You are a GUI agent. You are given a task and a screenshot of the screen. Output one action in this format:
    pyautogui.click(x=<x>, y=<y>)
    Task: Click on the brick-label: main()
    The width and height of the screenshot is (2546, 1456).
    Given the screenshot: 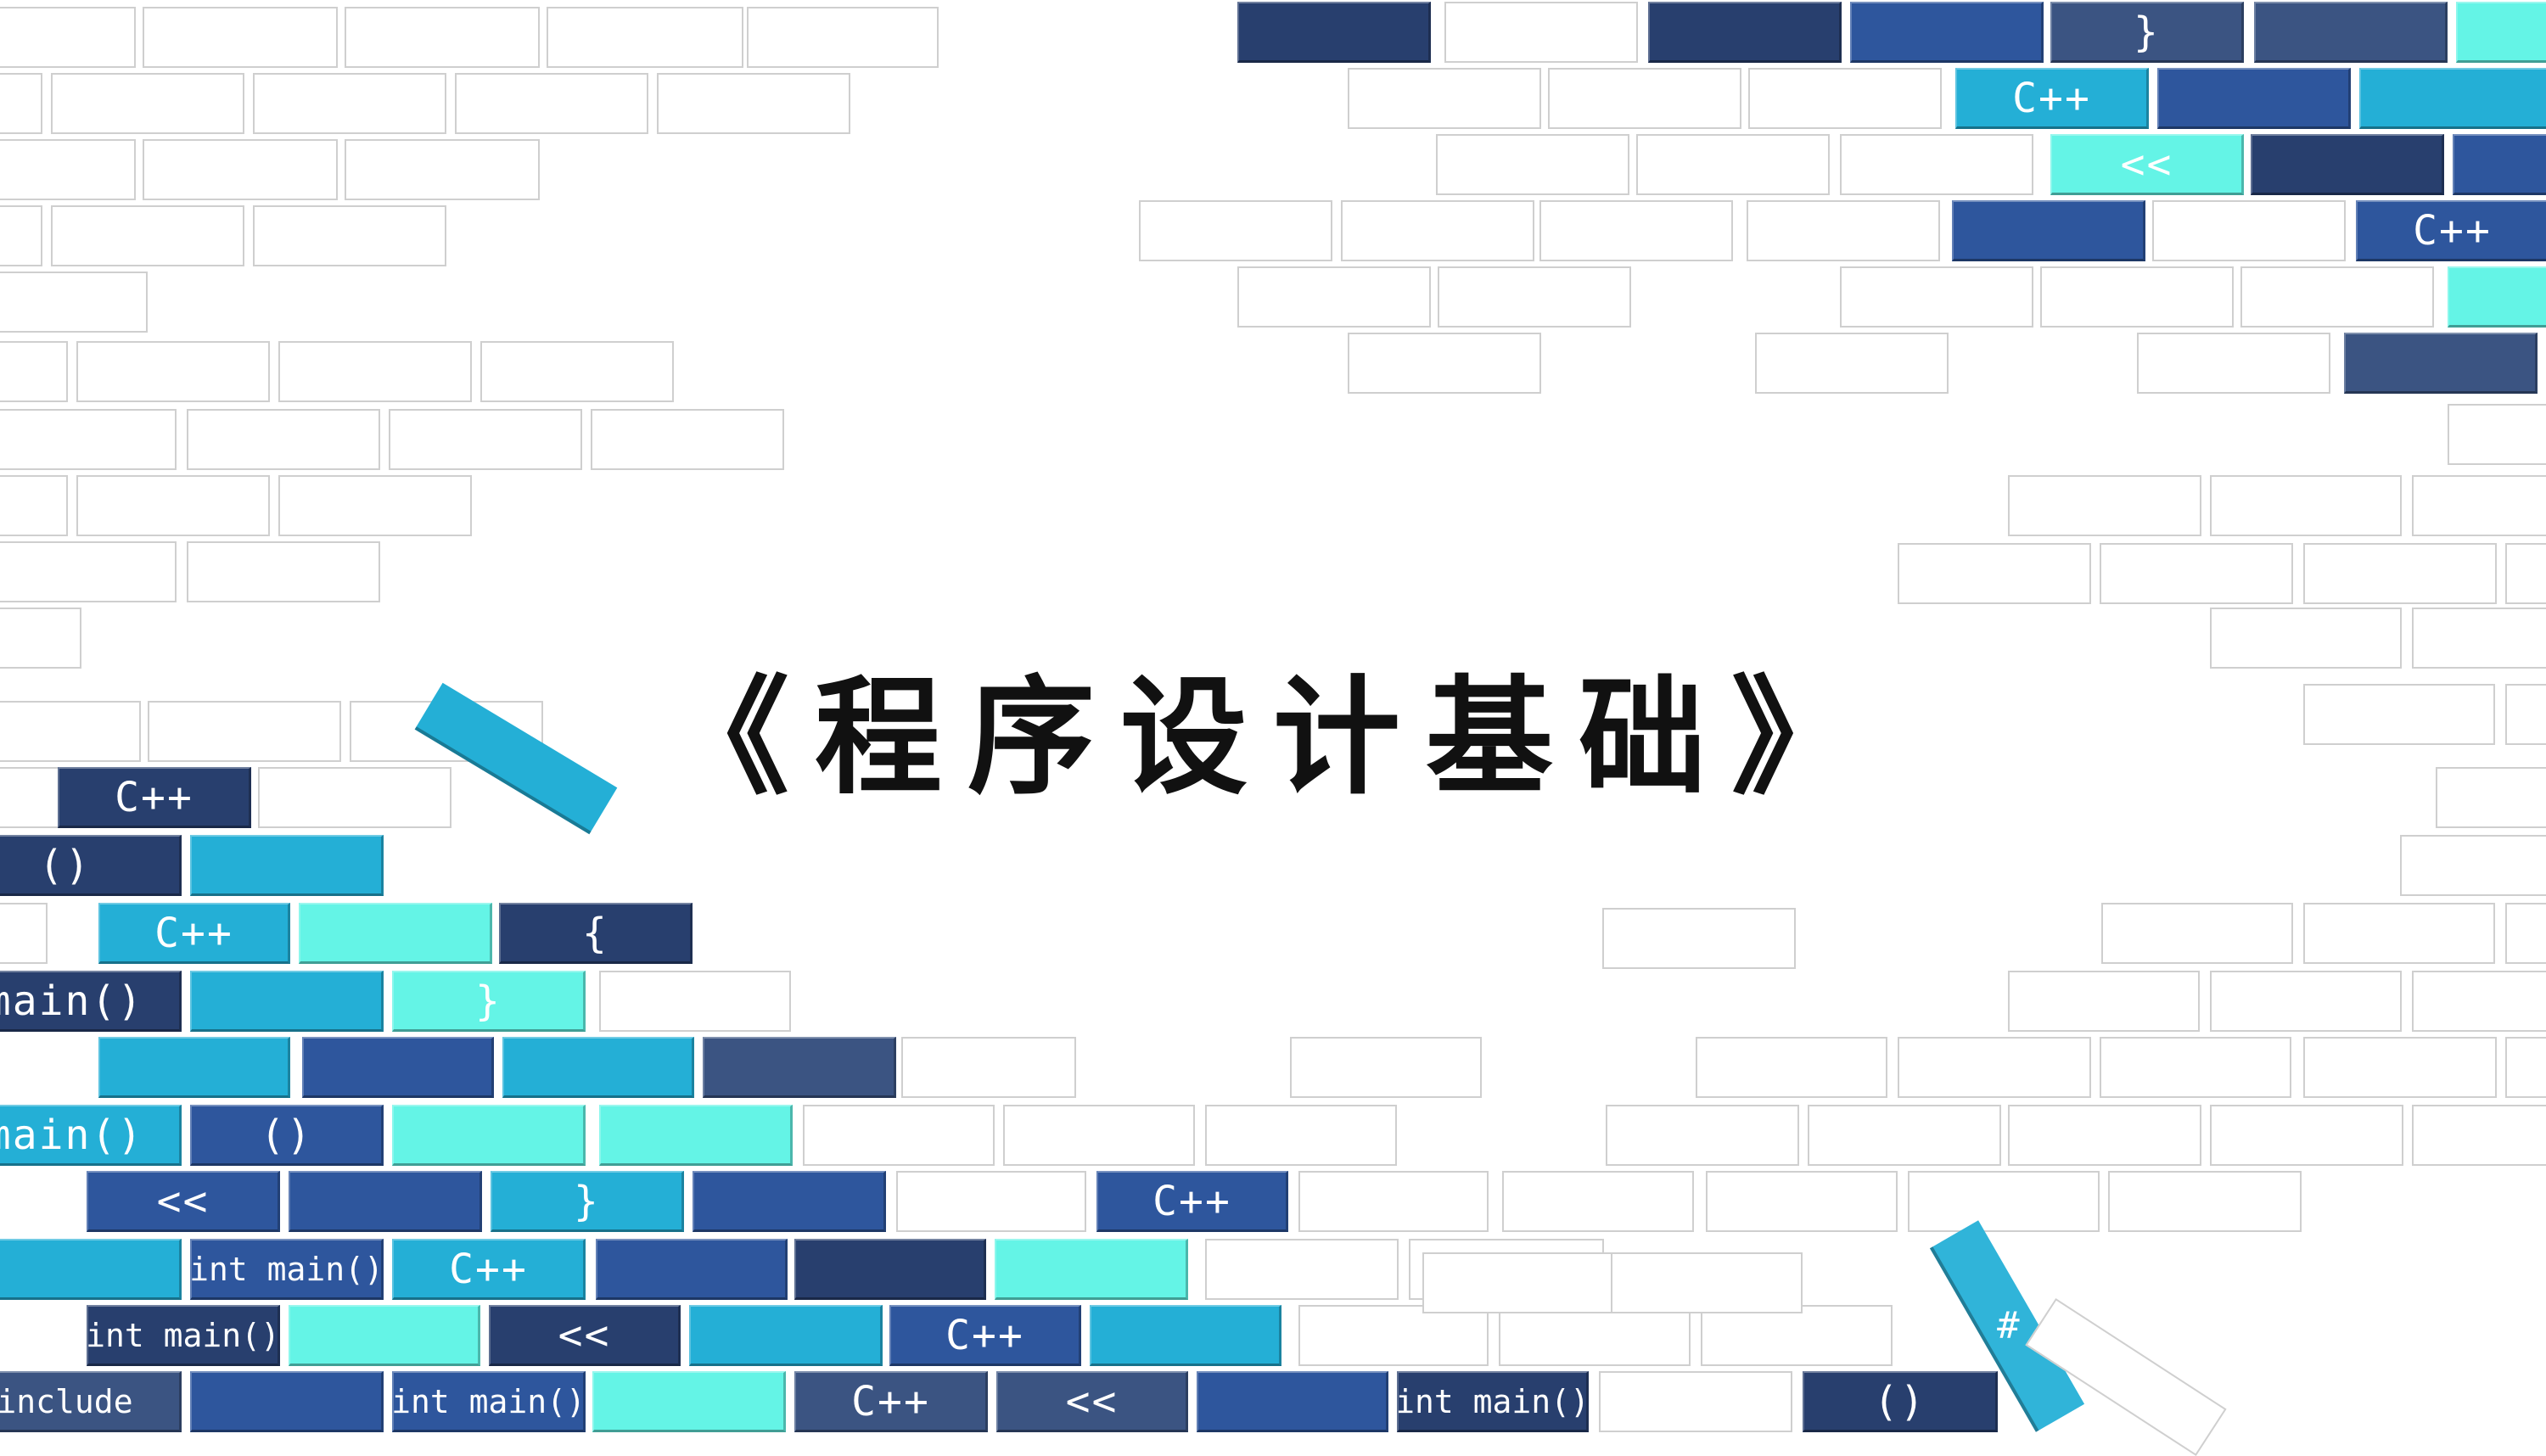 What is the action you would take?
    pyautogui.click(x=72, y=1135)
    